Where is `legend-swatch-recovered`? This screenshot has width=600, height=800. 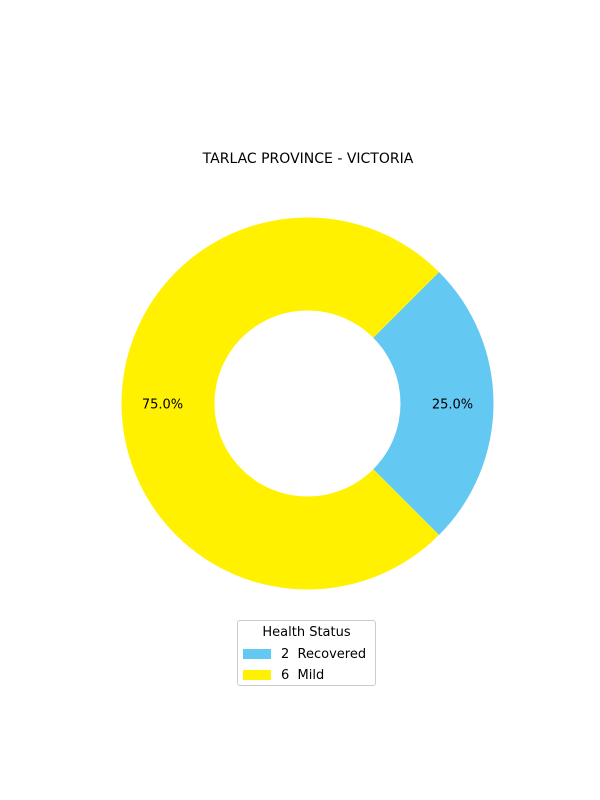 legend-swatch-recovered is located at coordinates (257, 654).